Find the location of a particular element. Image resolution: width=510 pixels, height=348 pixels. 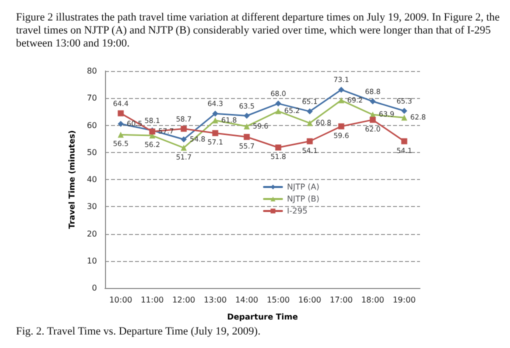

y-tick-label: 20 is located at coordinates (91, 233).